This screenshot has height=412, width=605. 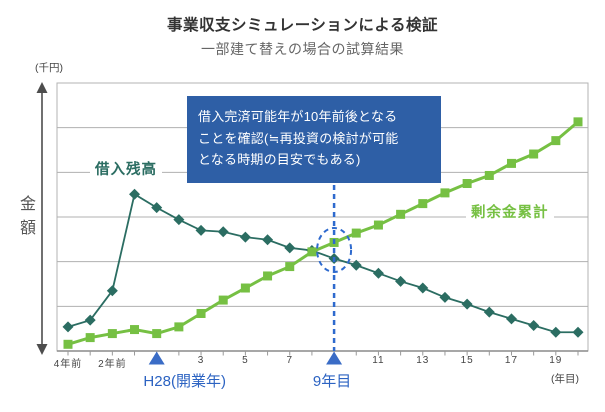 What do you see at coordinates (42, 349) in the screenshot?
I see `y-axis-arrow-down-icon` at bounding box center [42, 349].